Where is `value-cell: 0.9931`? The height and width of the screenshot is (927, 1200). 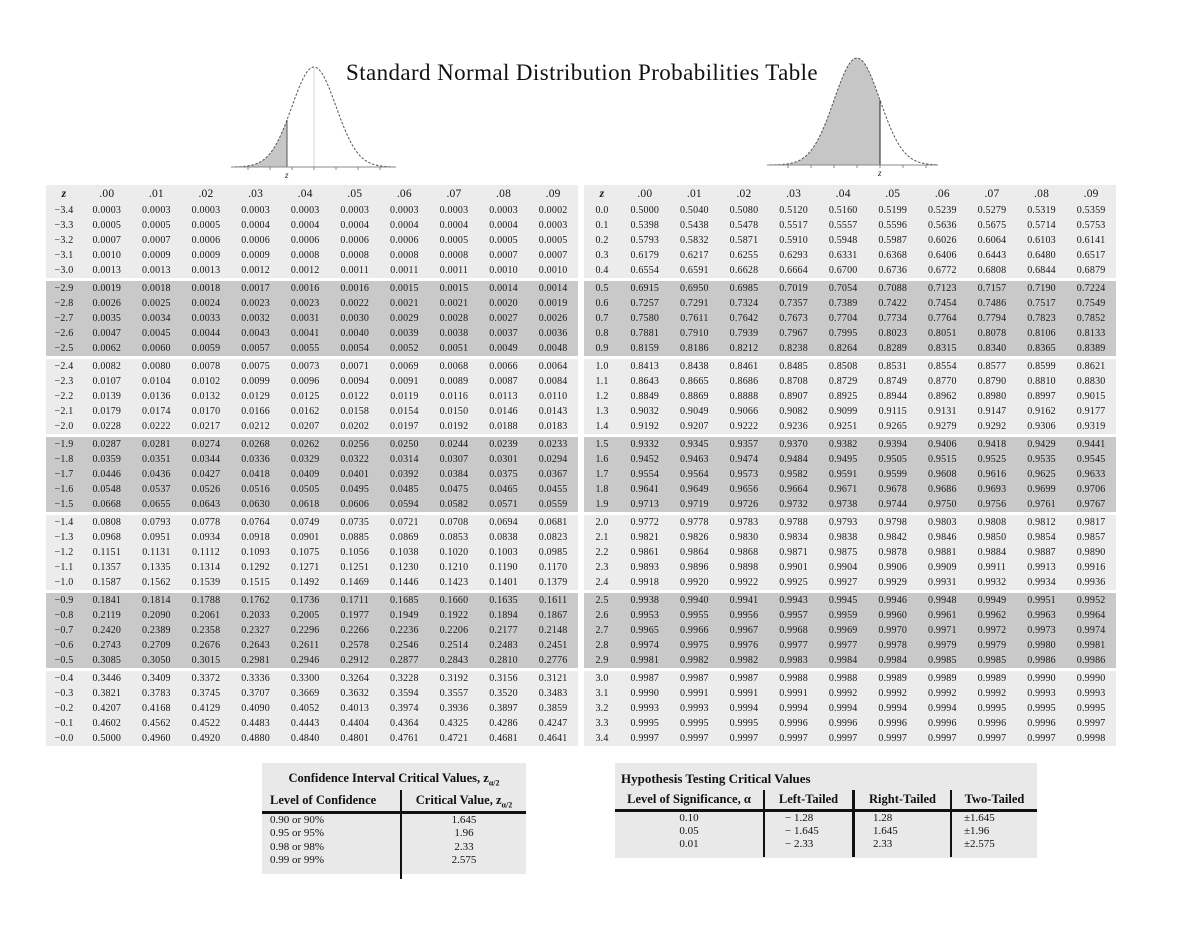 value-cell: 0.9931 is located at coordinates (942, 582).